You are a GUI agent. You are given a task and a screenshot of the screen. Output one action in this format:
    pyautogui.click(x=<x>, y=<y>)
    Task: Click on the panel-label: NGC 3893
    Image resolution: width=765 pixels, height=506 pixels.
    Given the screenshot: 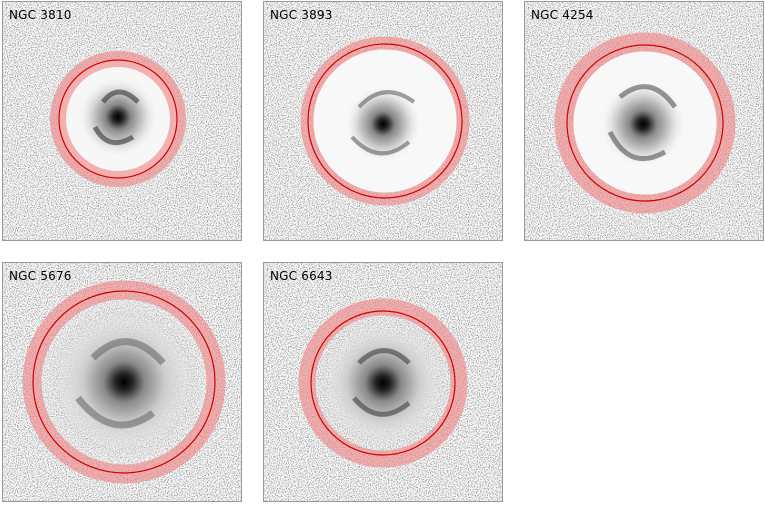 What is the action you would take?
    pyautogui.click(x=301, y=15)
    